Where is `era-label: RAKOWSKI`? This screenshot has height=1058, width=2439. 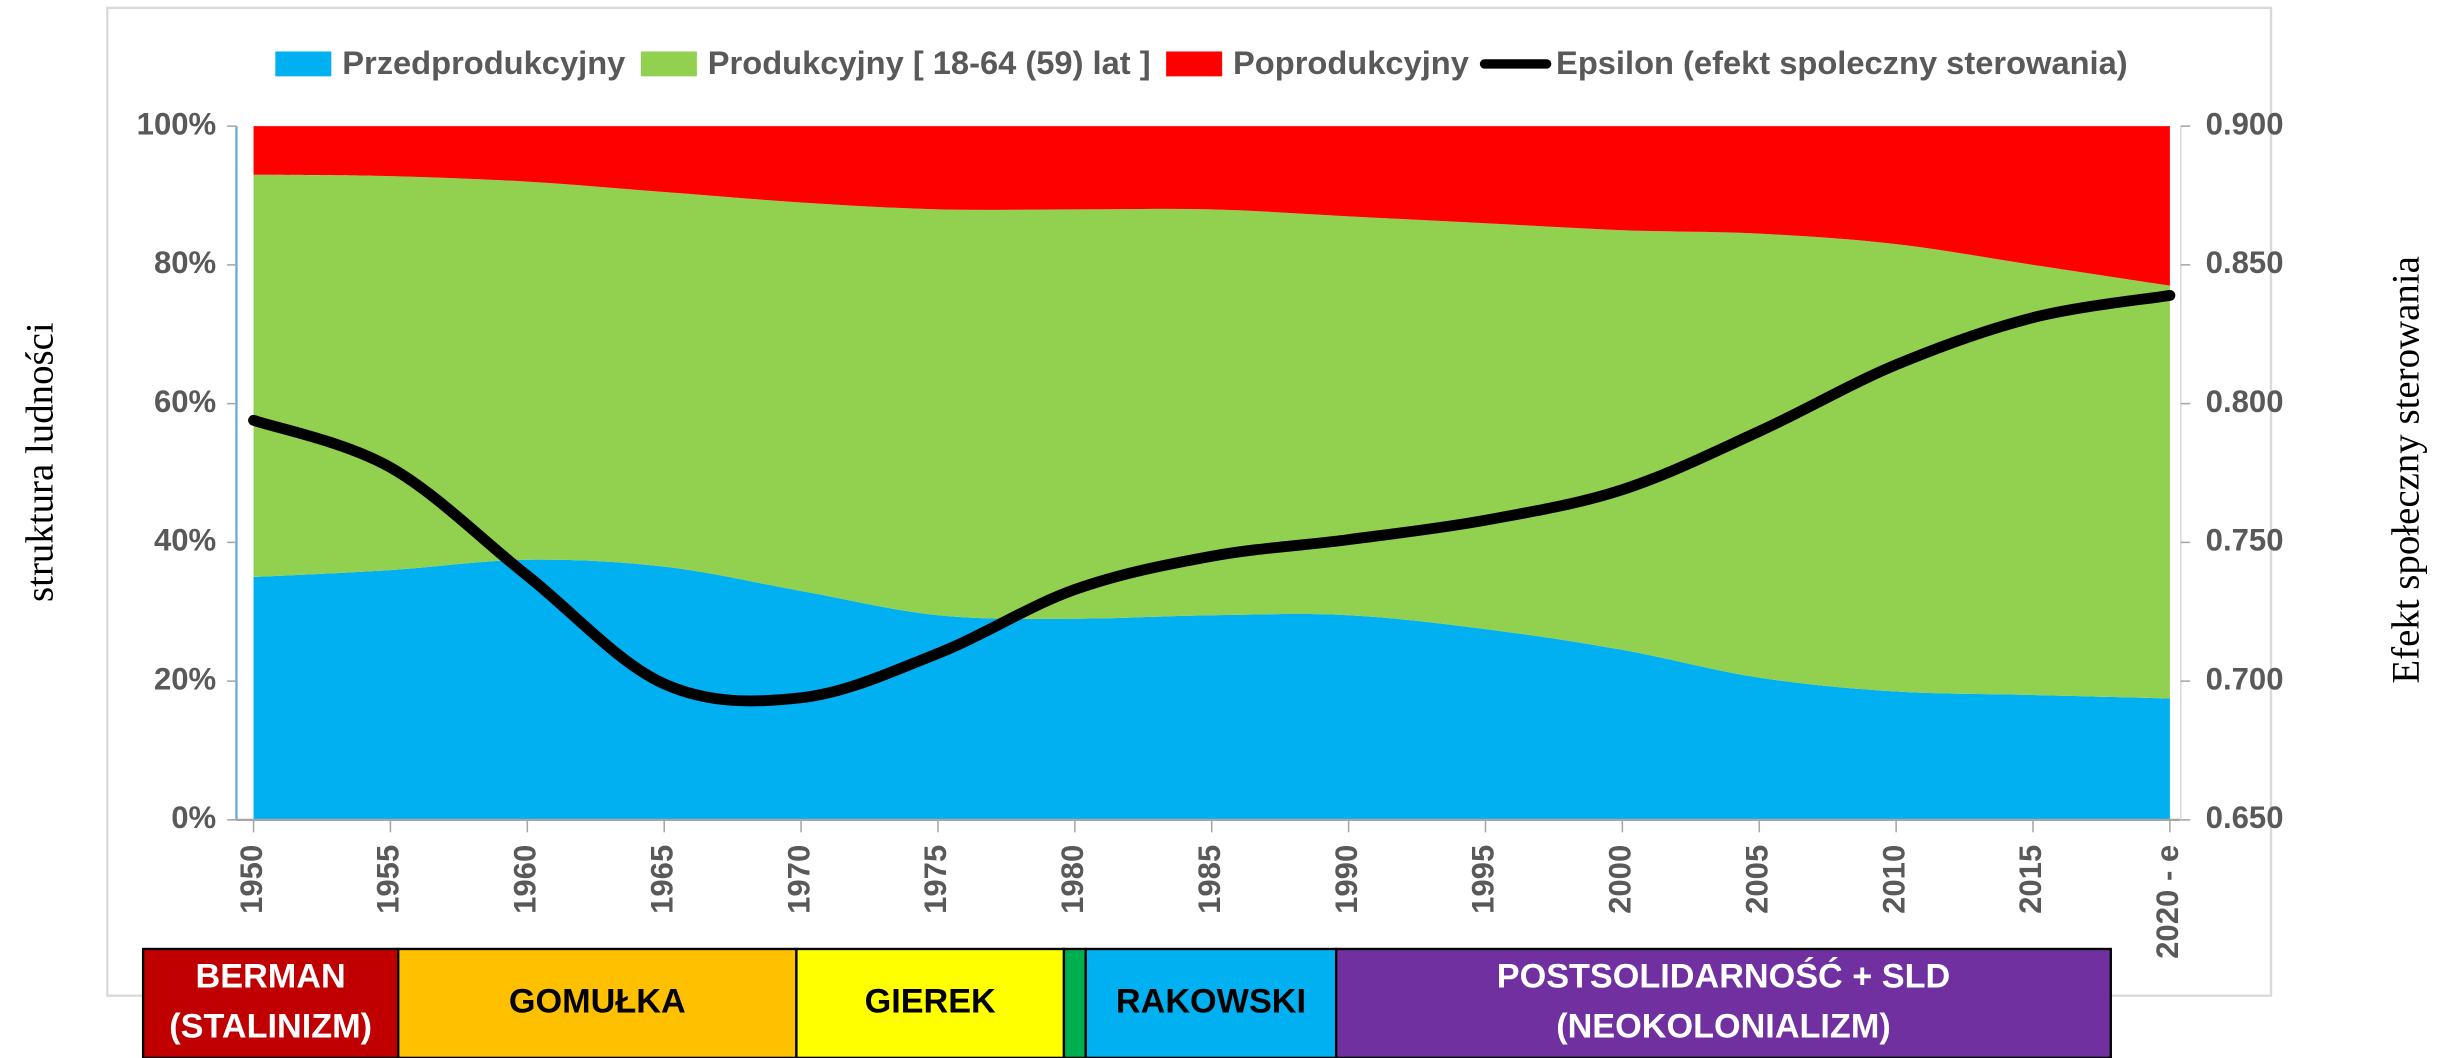
era-label: RAKOWSKI is located at coordinates (1211, 1001).